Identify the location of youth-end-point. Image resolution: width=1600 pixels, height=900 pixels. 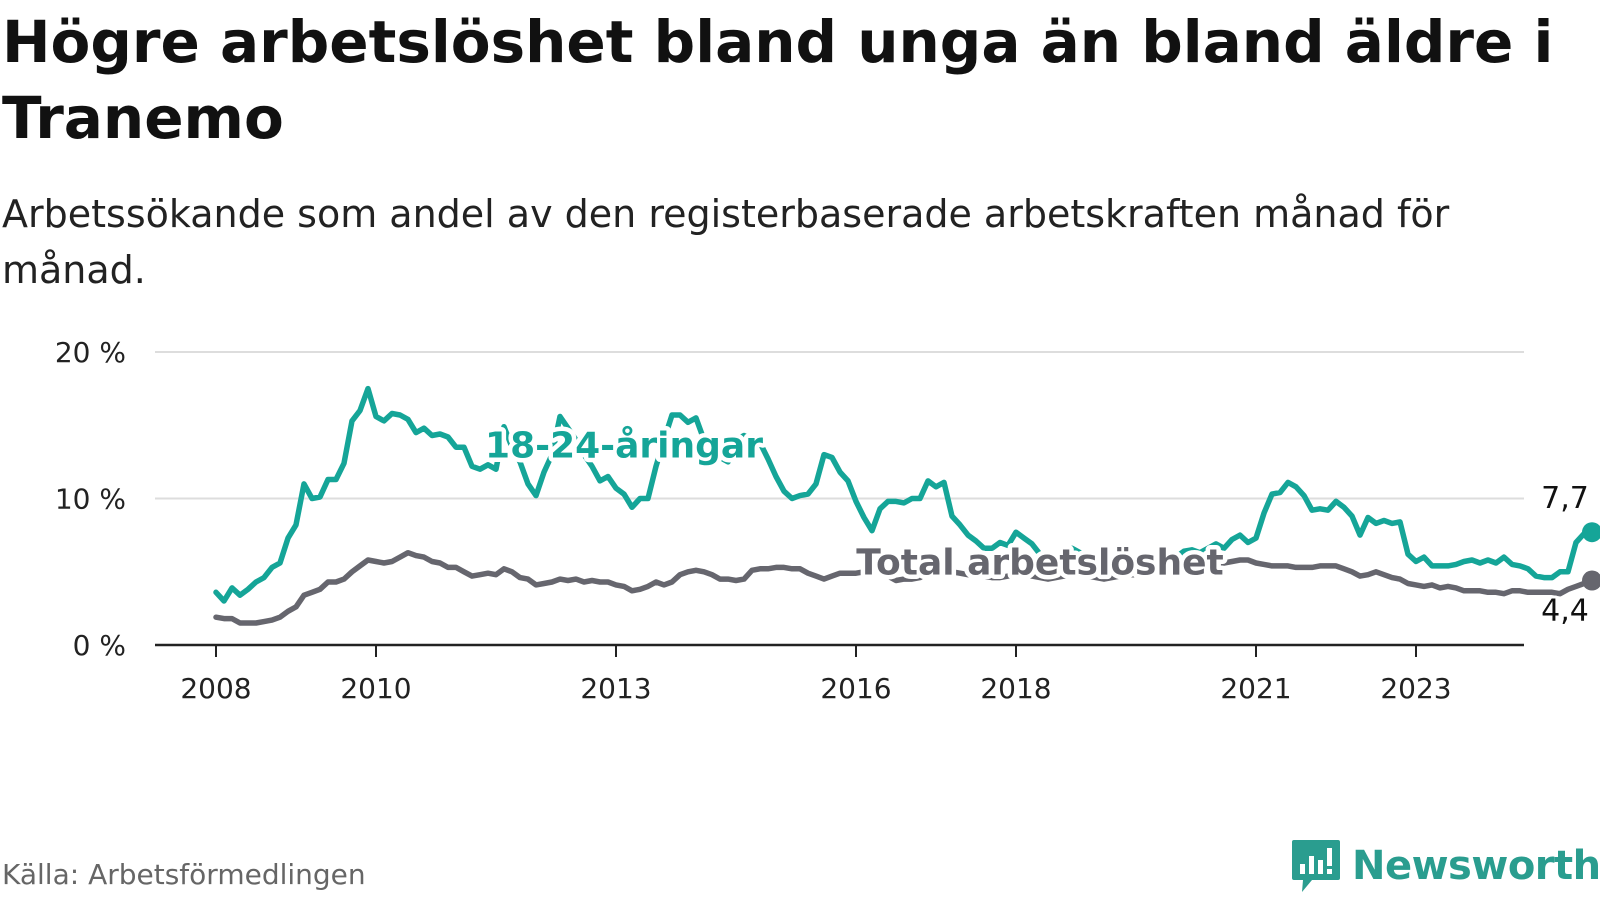
(1591, 532).